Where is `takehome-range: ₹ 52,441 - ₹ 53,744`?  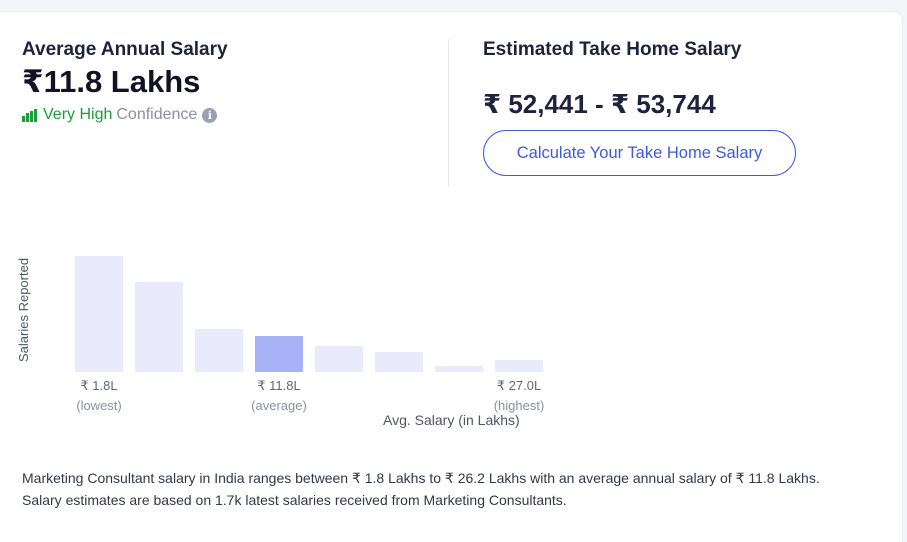
takehome-range: ₹ 52,441 - ₹ 53,744 is located at coordinates (599, 104).